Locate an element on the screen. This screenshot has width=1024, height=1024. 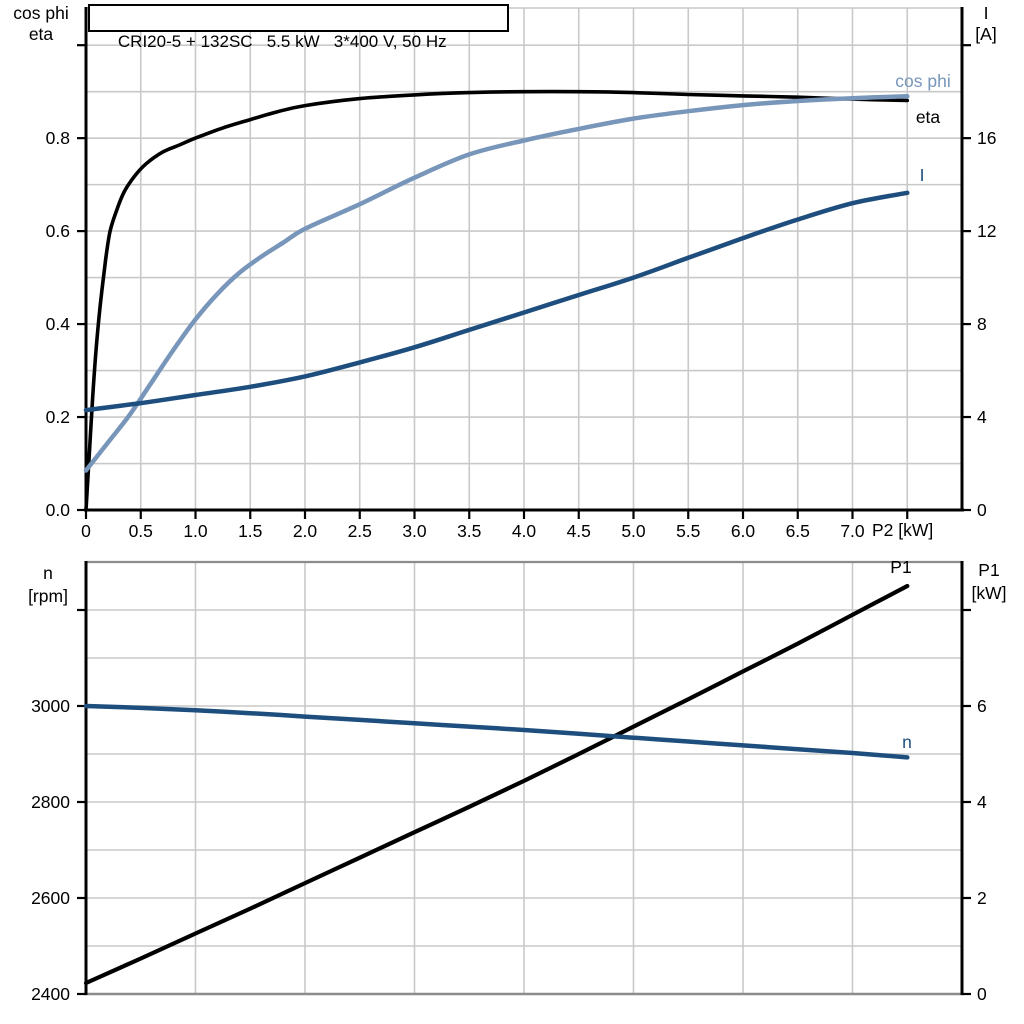
x-axis-tick-label: 0 is located at coordinates (86, 531).